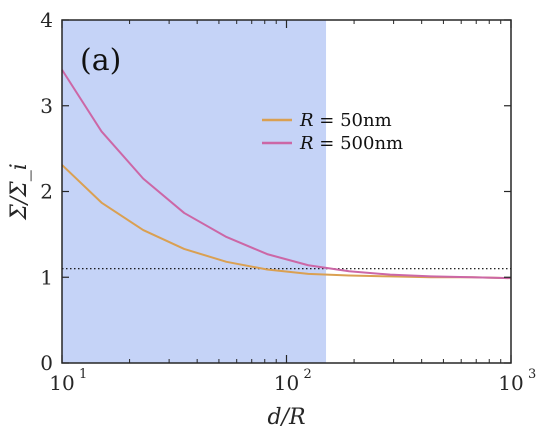 The height and width of the screenshot is (435, 536). What do you see at coordinates (83, 374) in the screenshot?
I see `x-tick-label-exponent: 1` at bounding box center [83, 374].